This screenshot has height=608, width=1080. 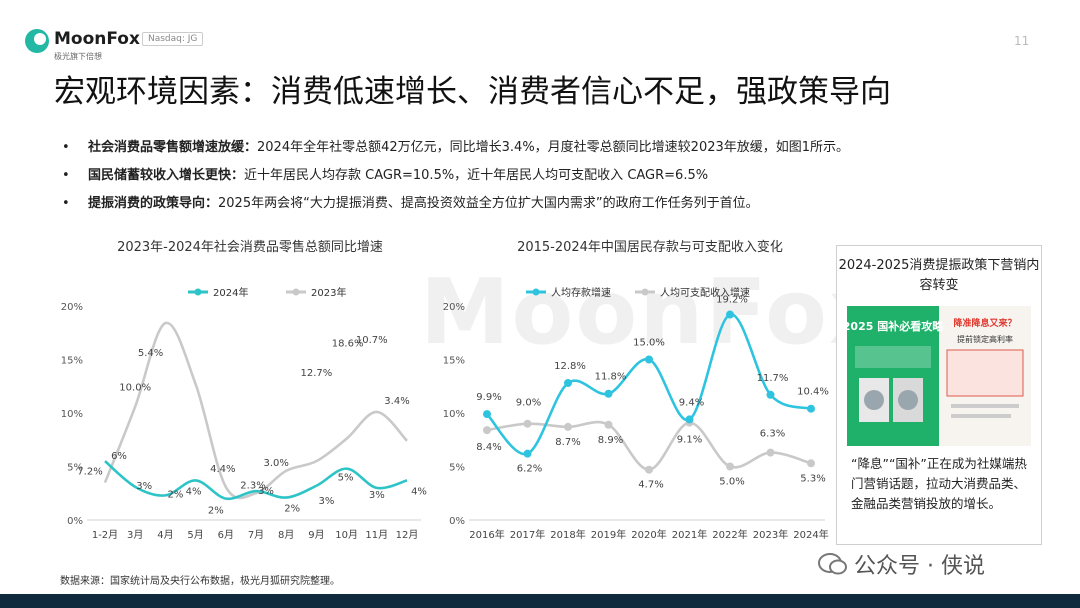 What do you see at coordinates (72, 414) in the screenshot?
I see `y-tick-label: 10%` at bounding box center [72, 414].